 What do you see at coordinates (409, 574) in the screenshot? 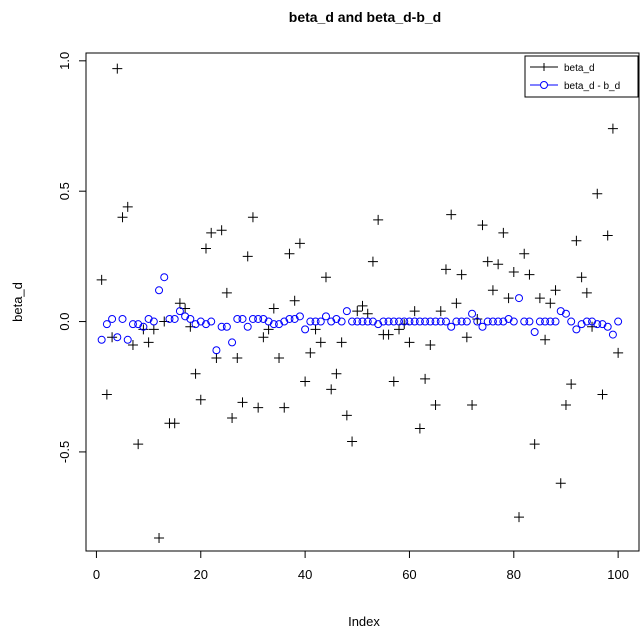
I see `x-tick-label: 60` at bounding box center [409, 574].